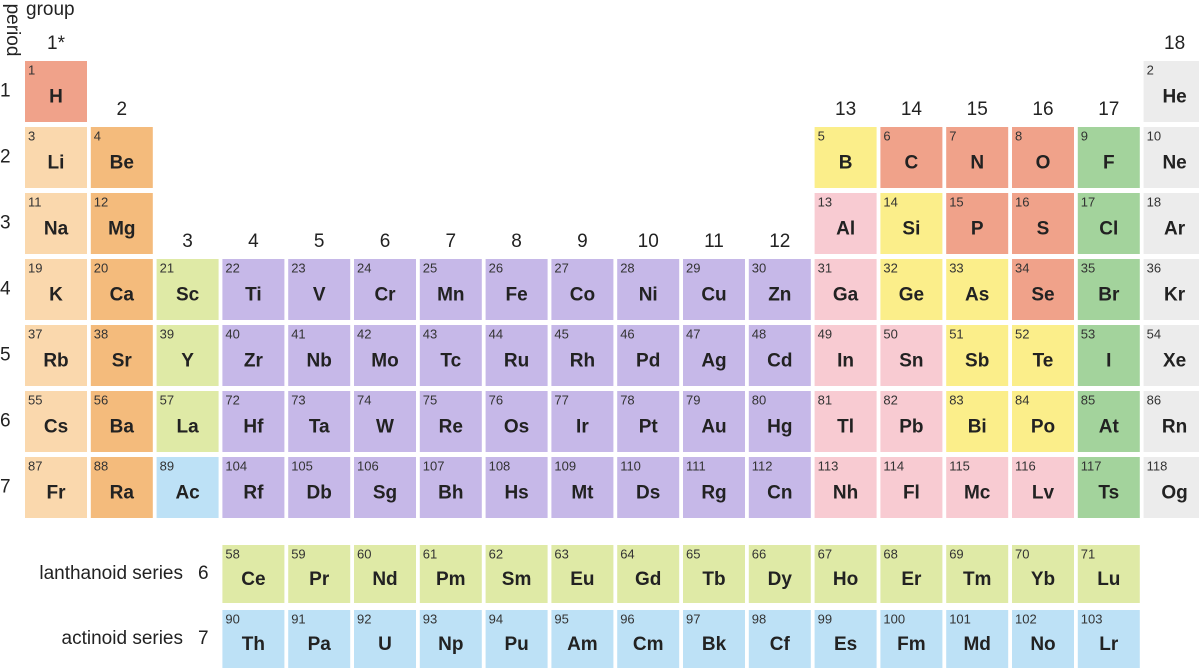 The image size is (1199, 668). What do you see at coordinates (693, 399) in the screenshot?
I see `atomic-number: 79` at bounding box center [693, 399].